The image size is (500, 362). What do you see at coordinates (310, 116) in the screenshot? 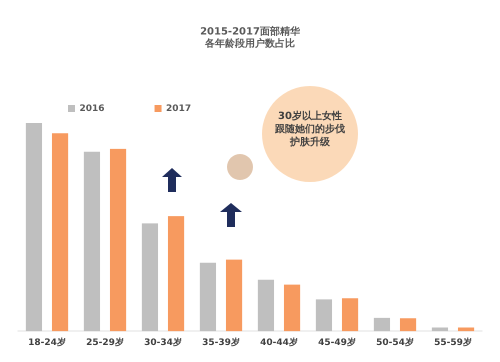
I see `text: 30岁以上女性` at bounding box center [310, 116].